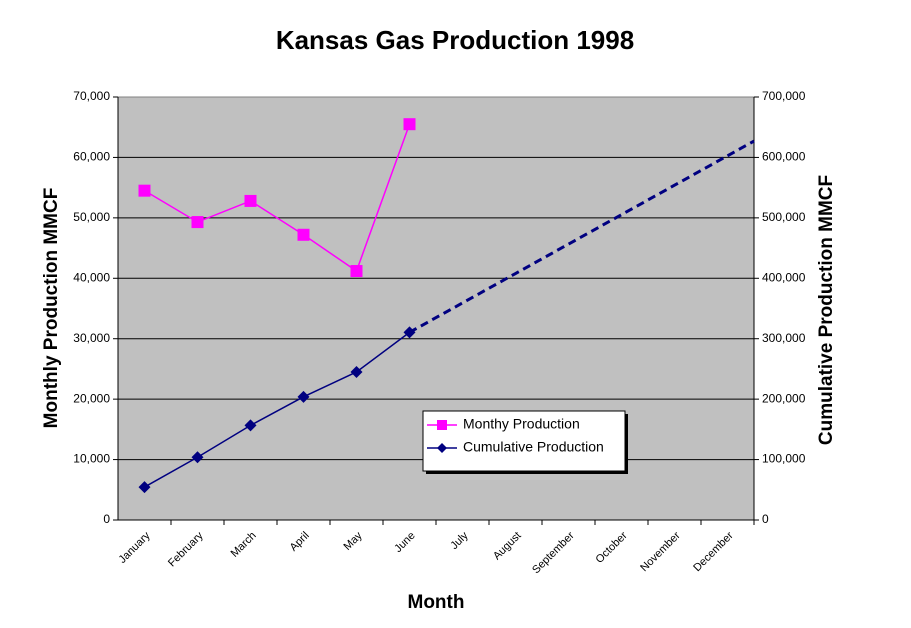  What do you see at coordinates (135, 547) in the screenshot?
I see `x-tick-label: January` at bounding box center [135, 547].